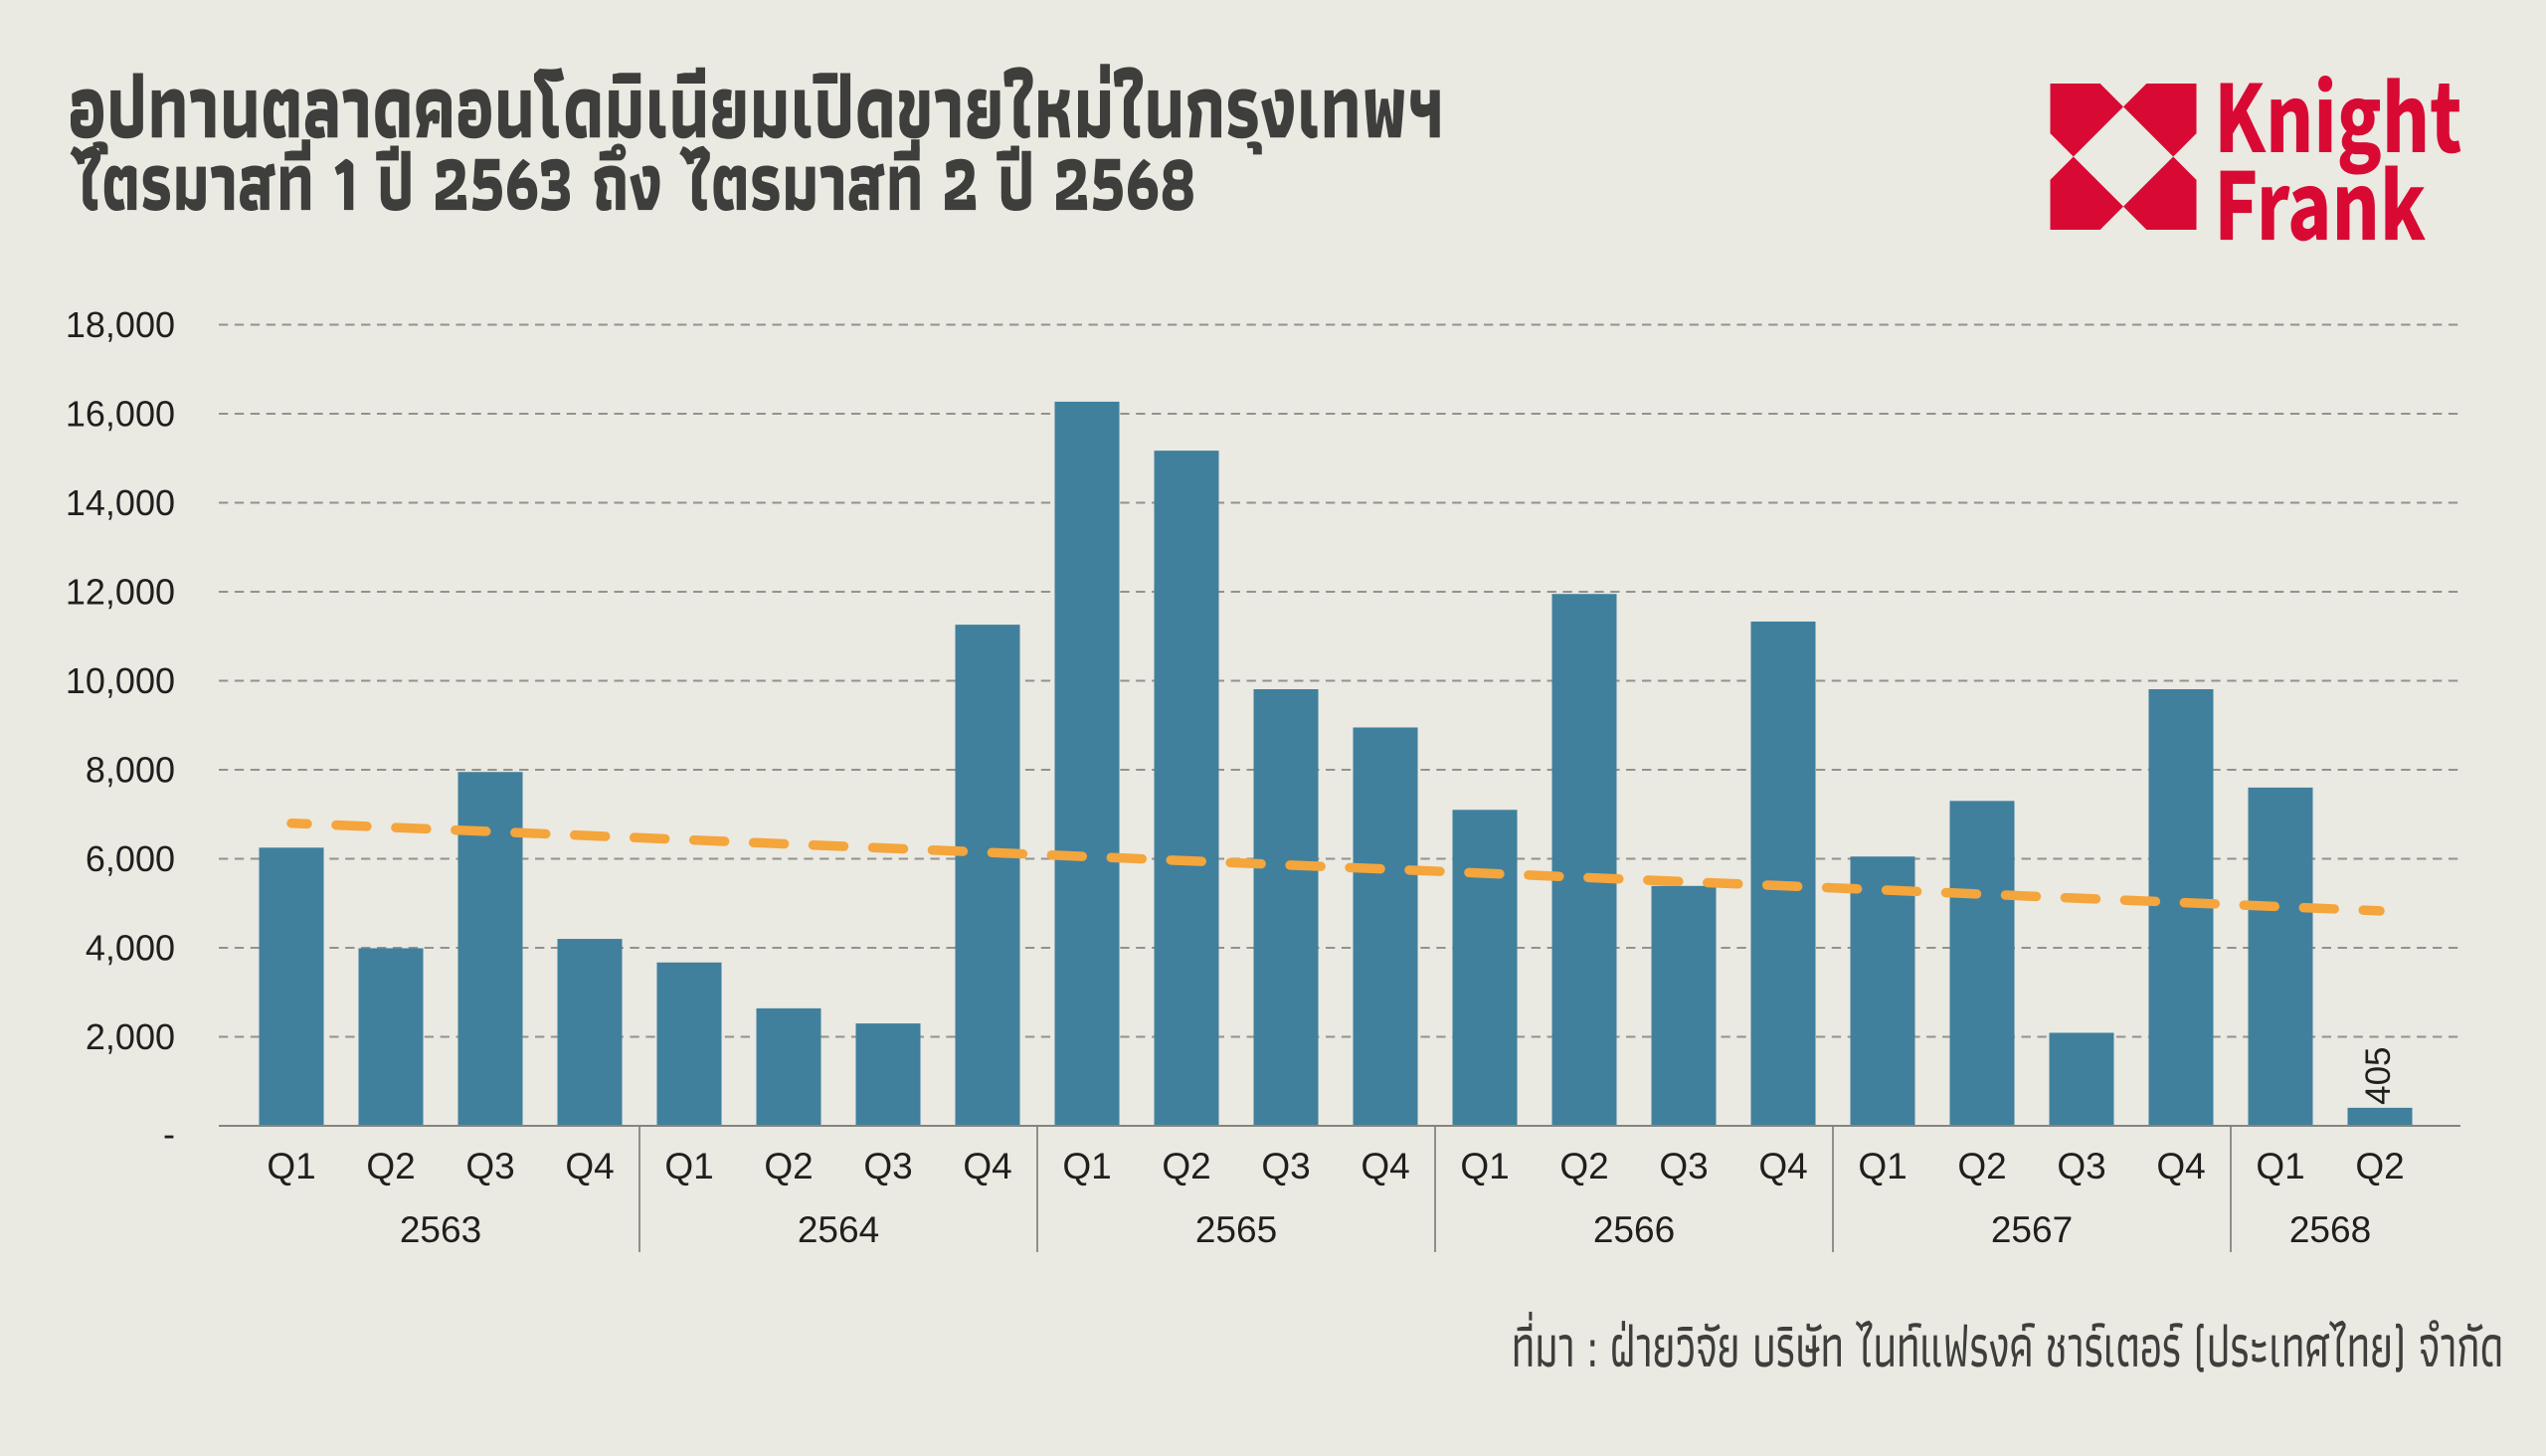 The image size is (2546, 1456). Describe the element at coordinates (440, 1229) in the screenshot. I see `x-axis-year-label: 2563` at that location.